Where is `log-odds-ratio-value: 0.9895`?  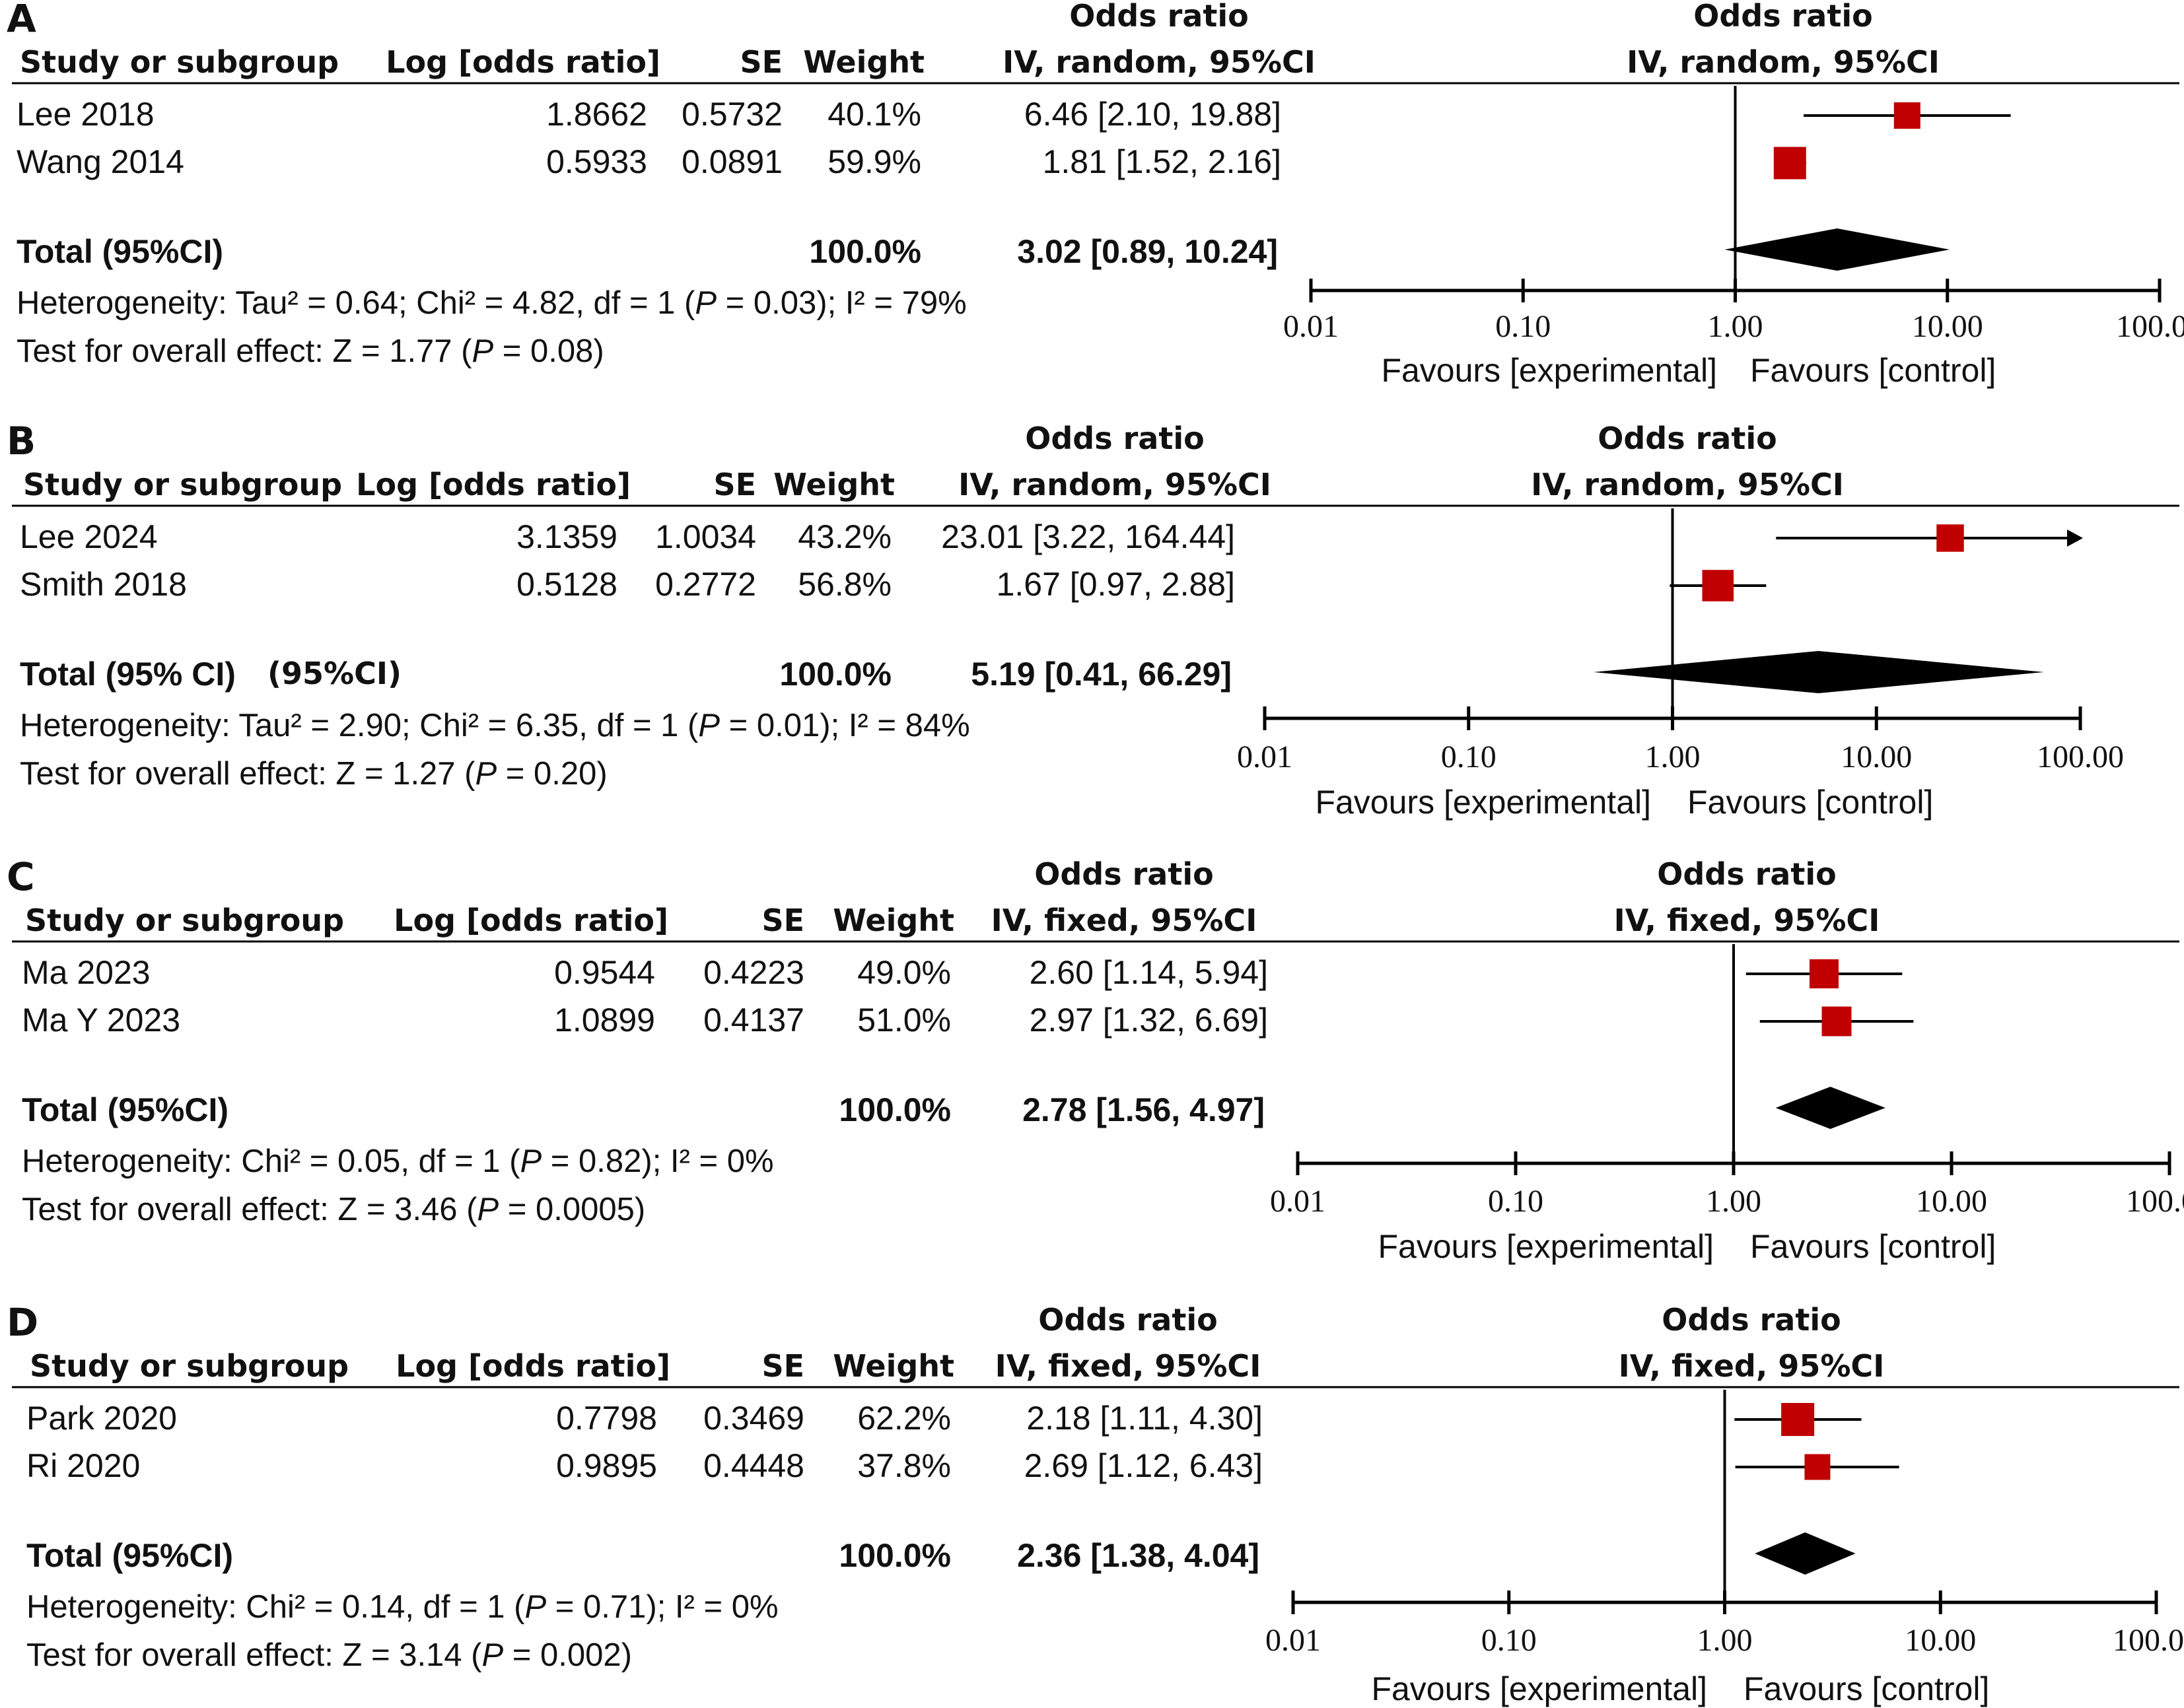 log-odds-ratio-value: 0.9895 is located at coordinates (606, 1465).